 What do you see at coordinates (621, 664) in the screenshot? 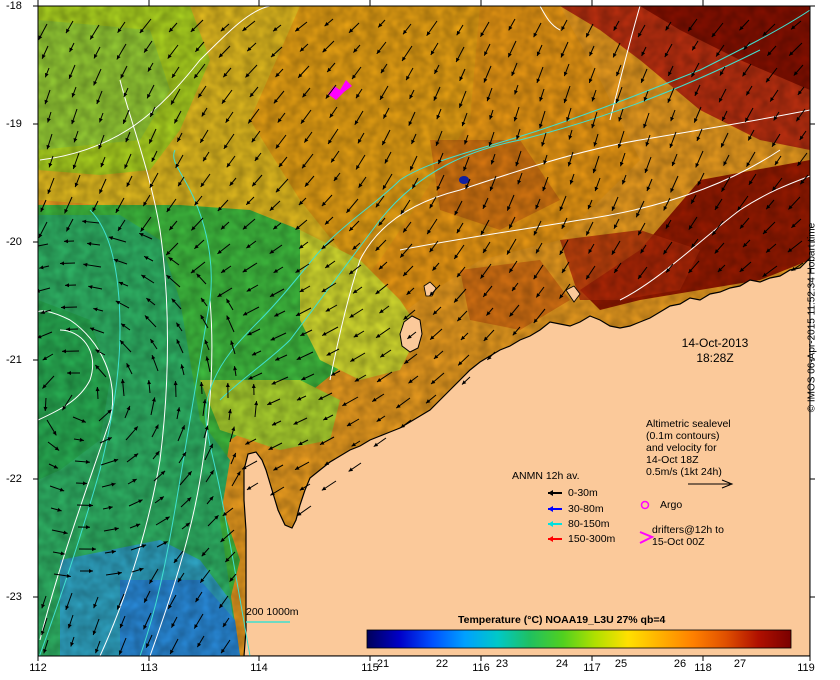
I see `colorbar-tick-25: 25` at bounding box center [621, 664].